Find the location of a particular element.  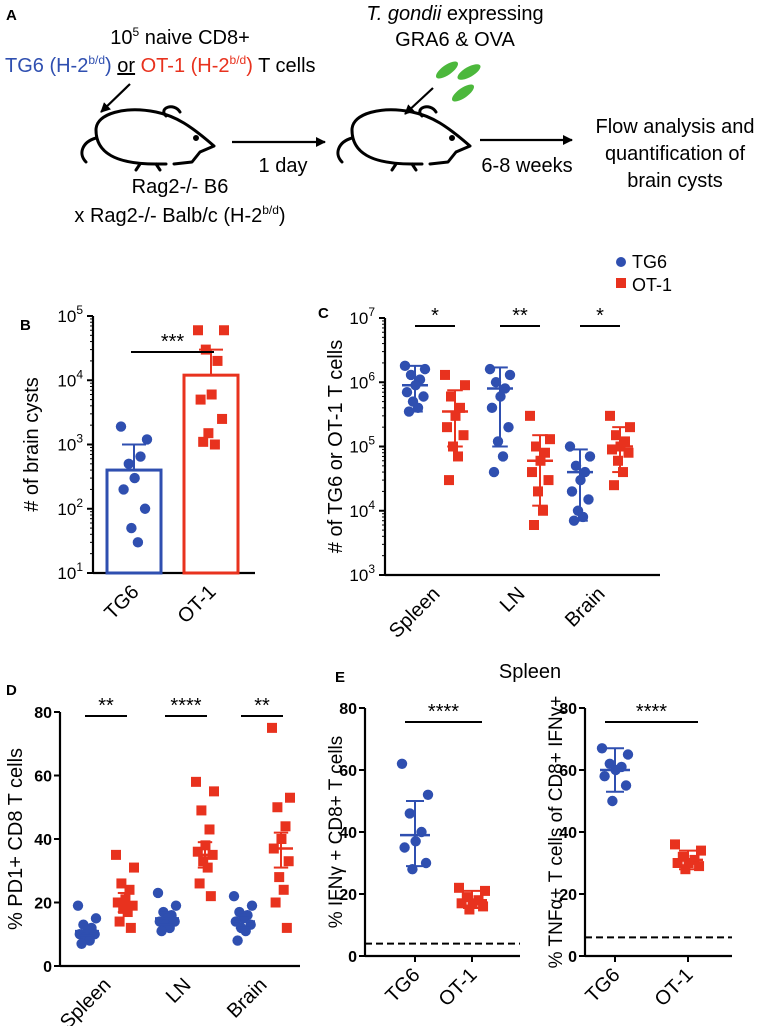

y-axis-label: % PD1+ CD8 T cells is located at coordinates (16, 839).